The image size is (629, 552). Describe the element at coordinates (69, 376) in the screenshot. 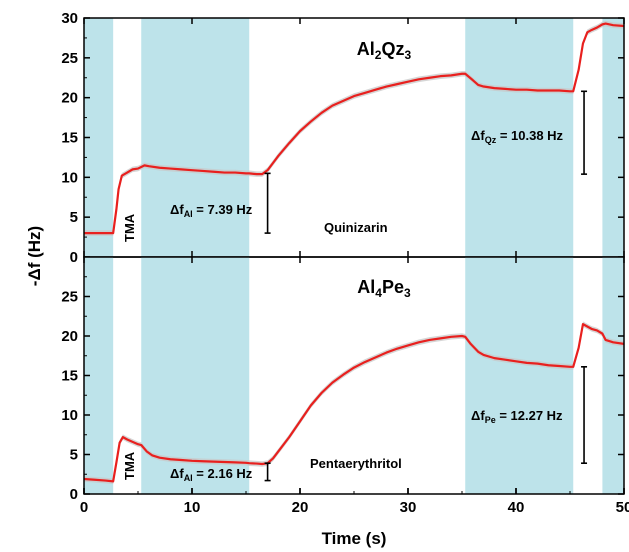

I see `y-tick-label-bottom-15: 15` at that location.